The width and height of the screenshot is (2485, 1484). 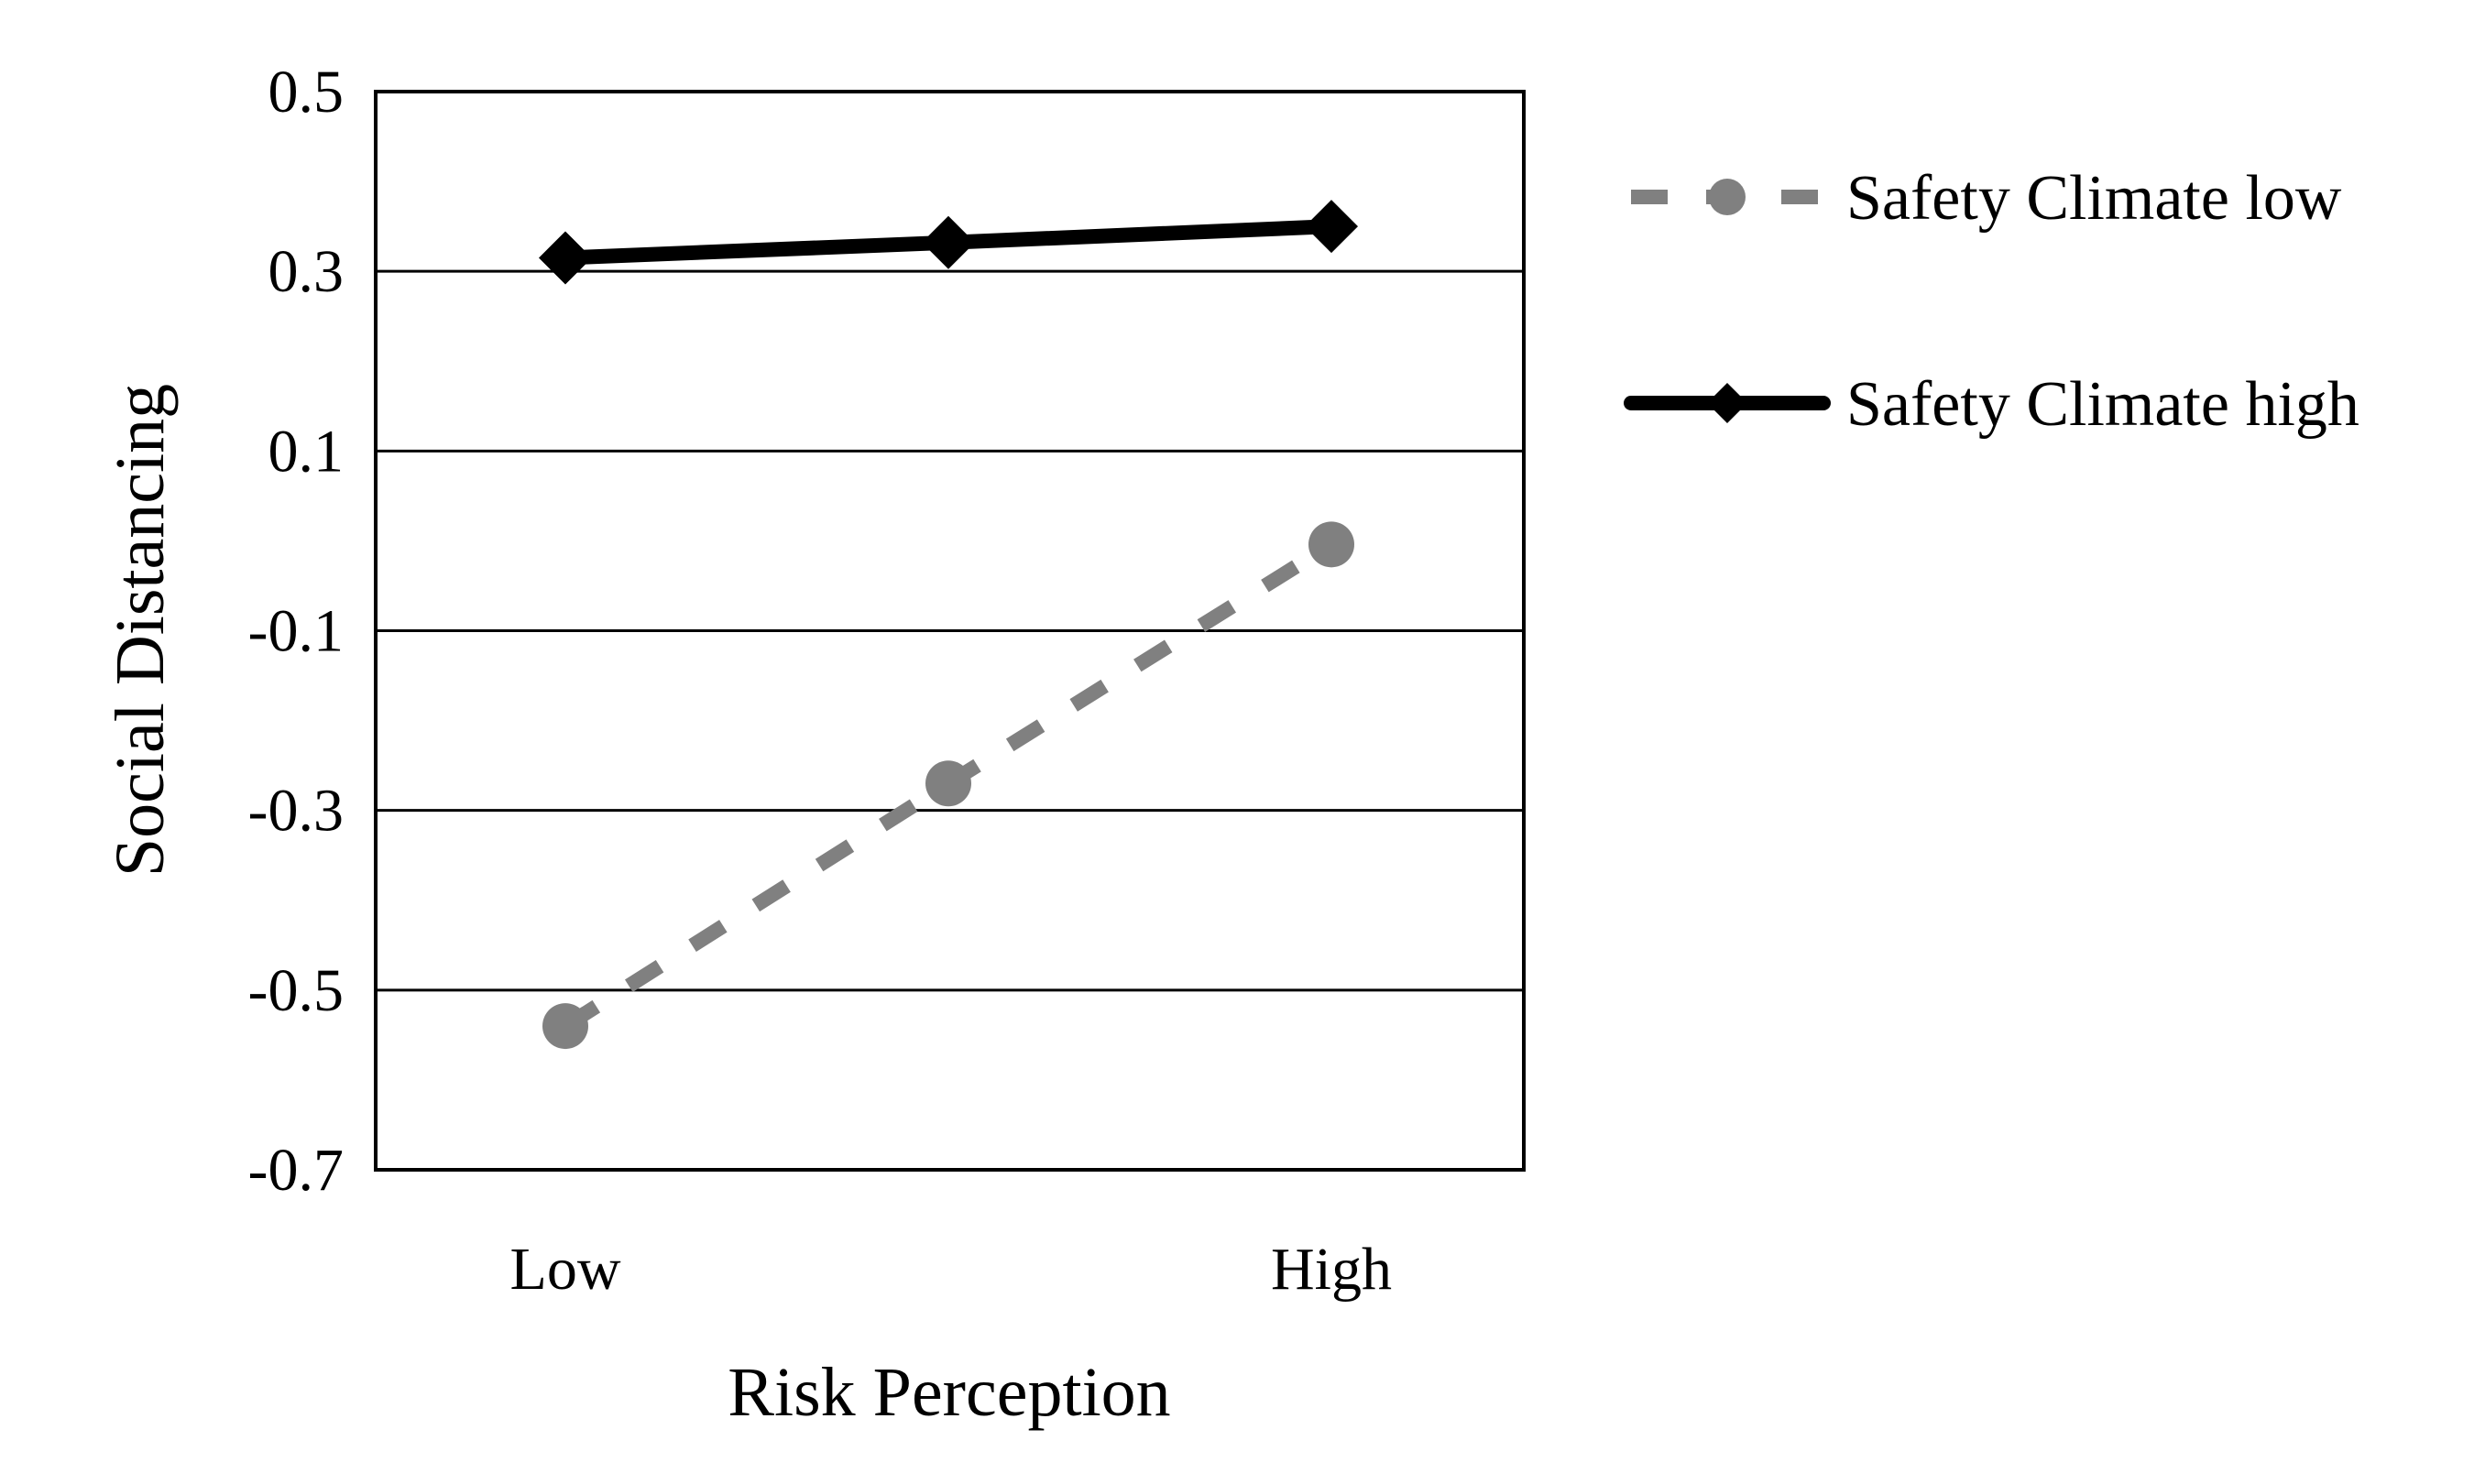 I want to click on y-axis-ticks: 0.5 0.3 0.1 -0.1 -0.3 -0.5 -0.7, so click(x=296, y=631).